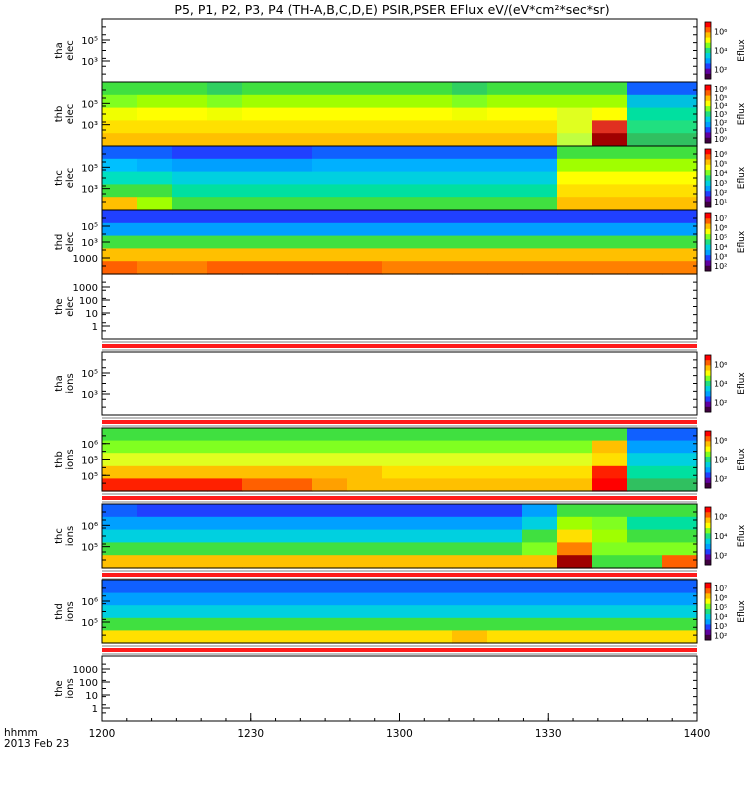  Describe the element at coordinates (65, 50) in the screenshot. I see `panel-label: thaelec` at that location.